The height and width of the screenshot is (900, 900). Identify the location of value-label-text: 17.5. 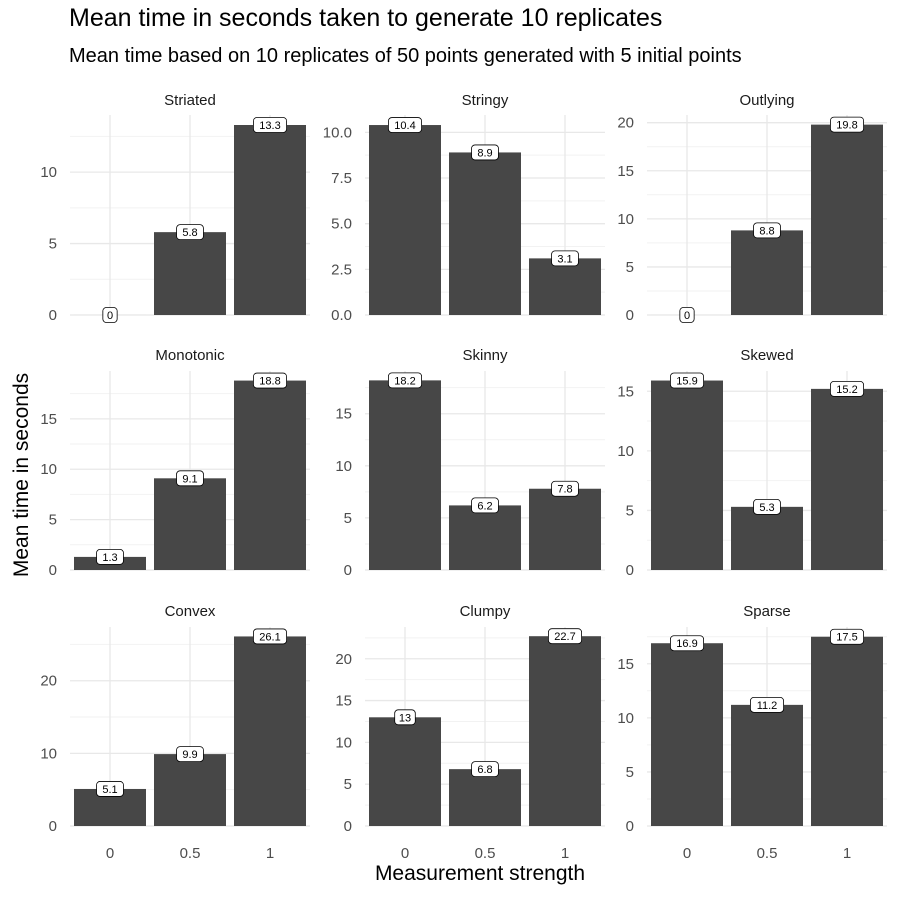
(846, 638).